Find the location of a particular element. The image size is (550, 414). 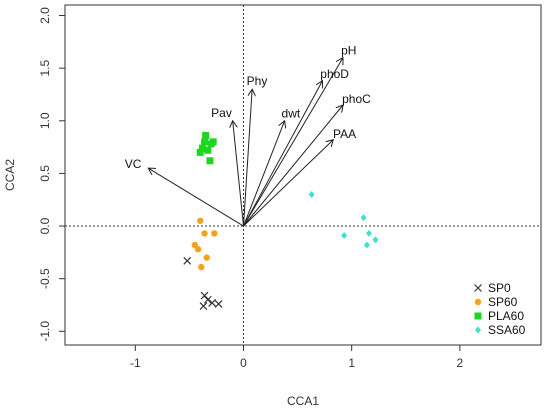

y-tick-label: 0.0 is located at coordinates (45, 225).